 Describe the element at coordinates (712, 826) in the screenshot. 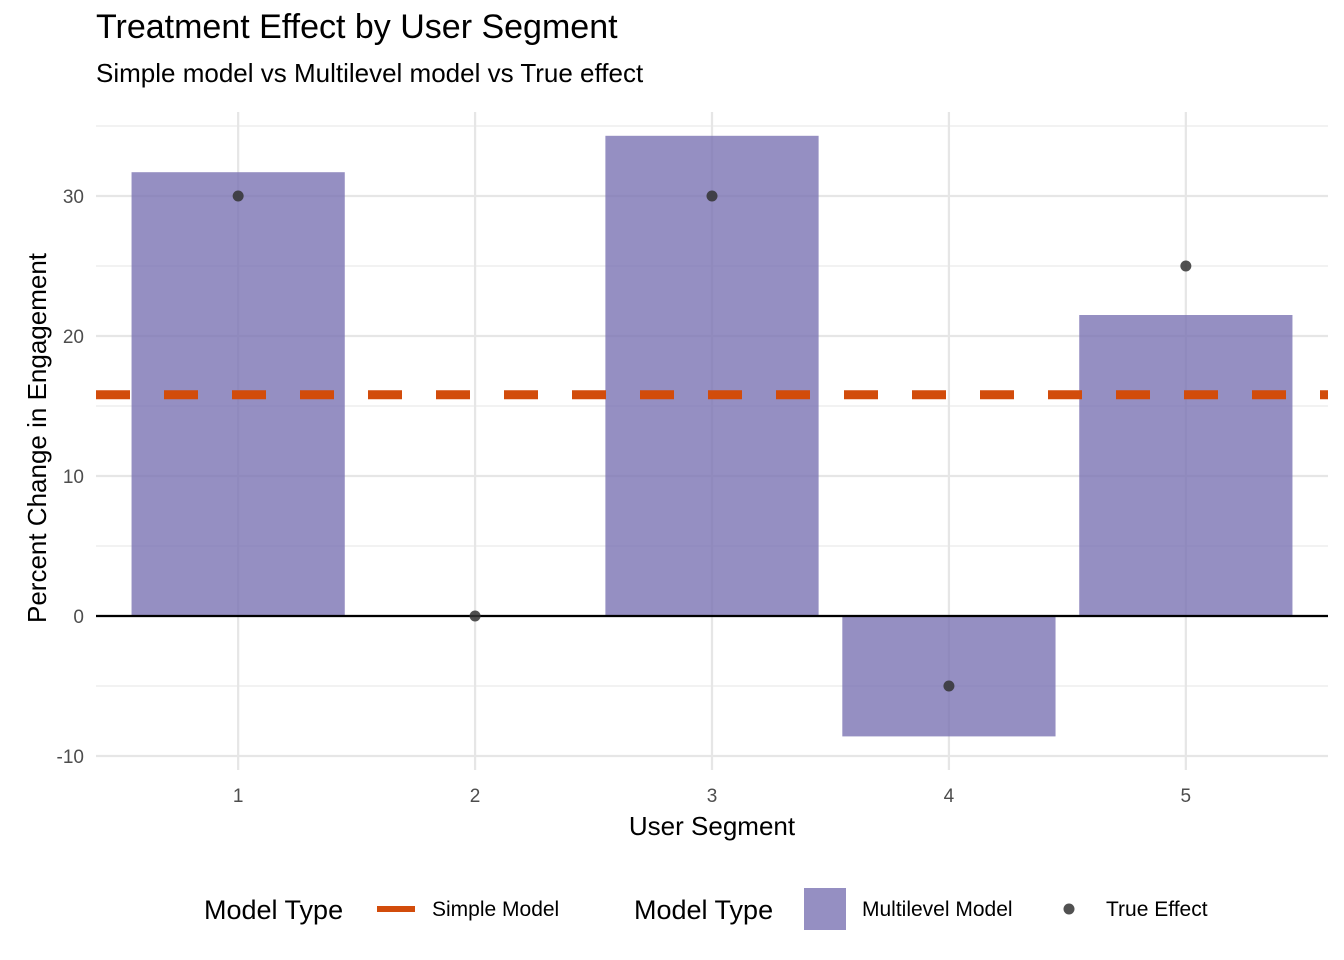

I see `x-axis-title: User Segment` at that location.